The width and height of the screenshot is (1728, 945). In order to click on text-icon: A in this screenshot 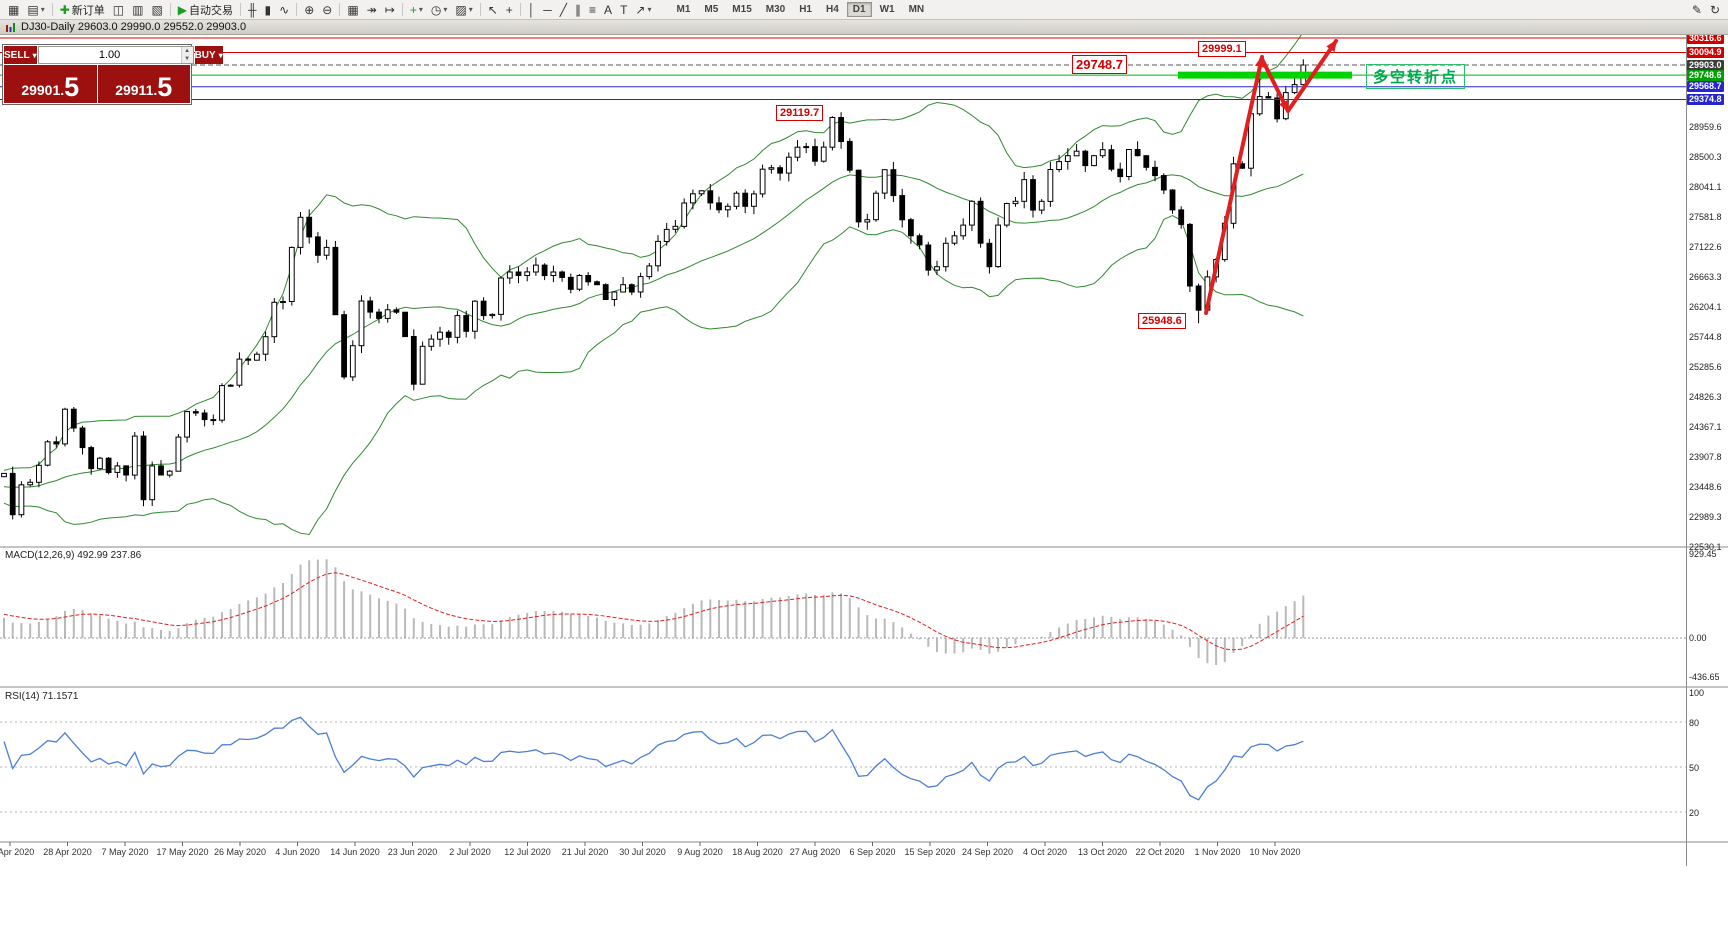, I will do `click(608, 9)`.